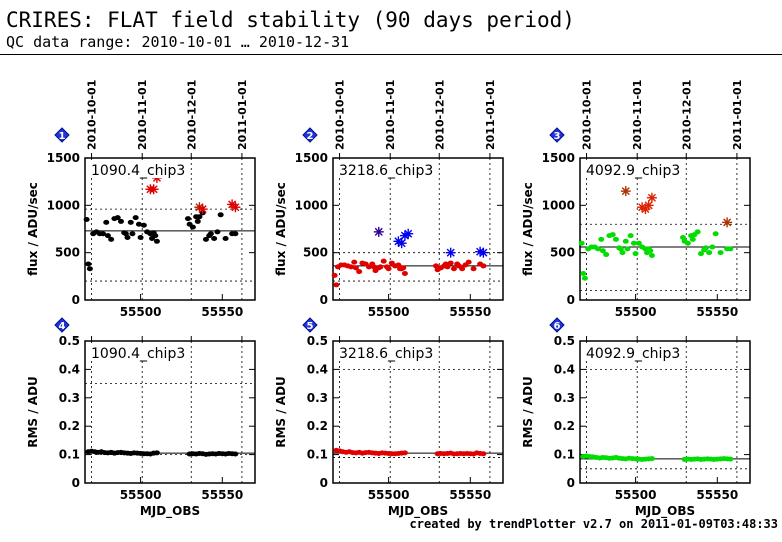 This screenshot has width=782, height=542. Describe the element at coordinates (557, 136) in the screenshot. I see `panel-badge-number: 3` at that location.